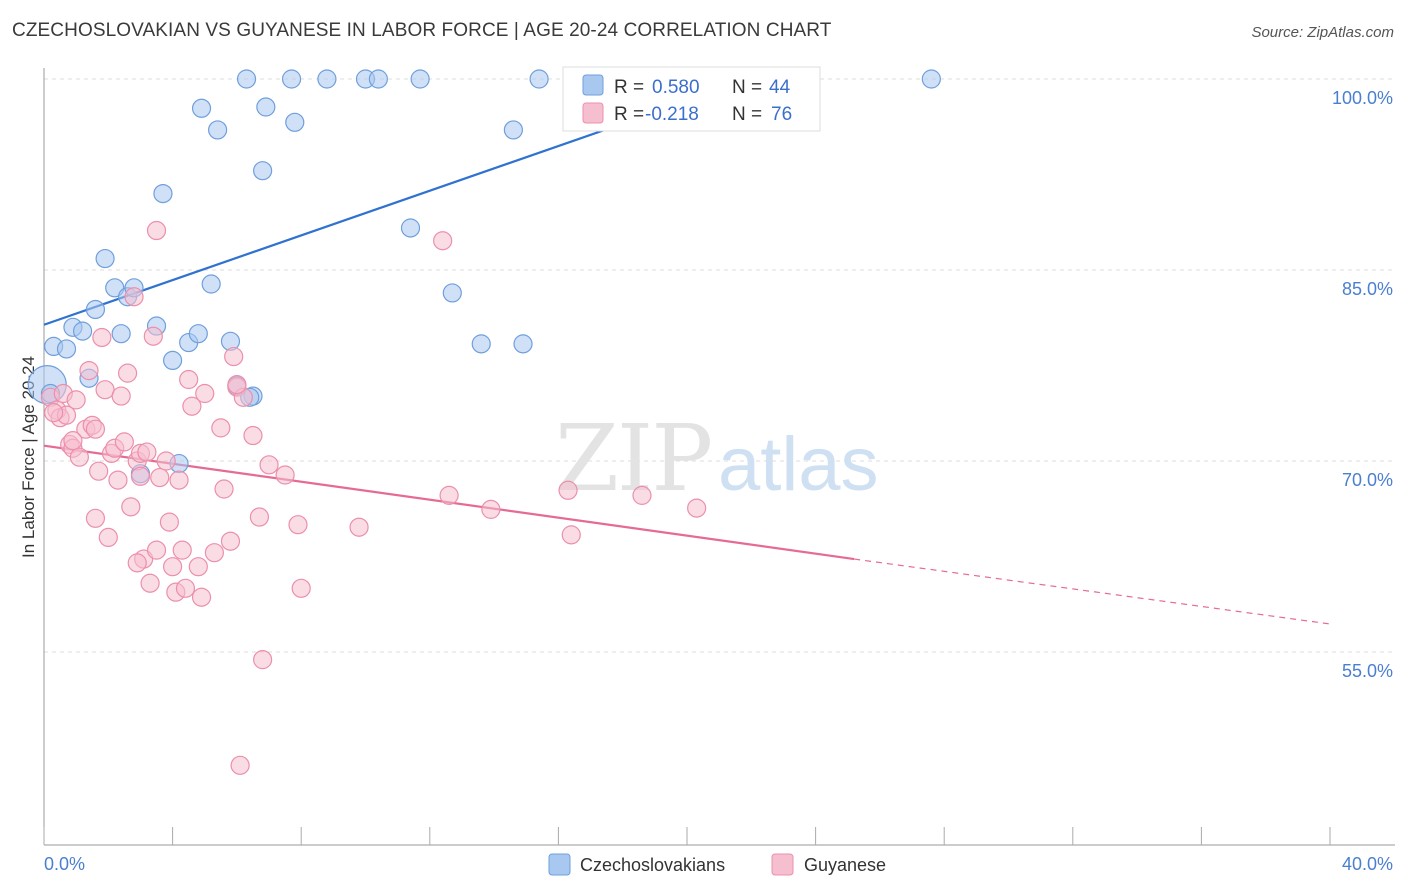  I want to click on stats-legend: R = 0.580 N = 44 R = -0.218 N = 76, so click(691, 99).